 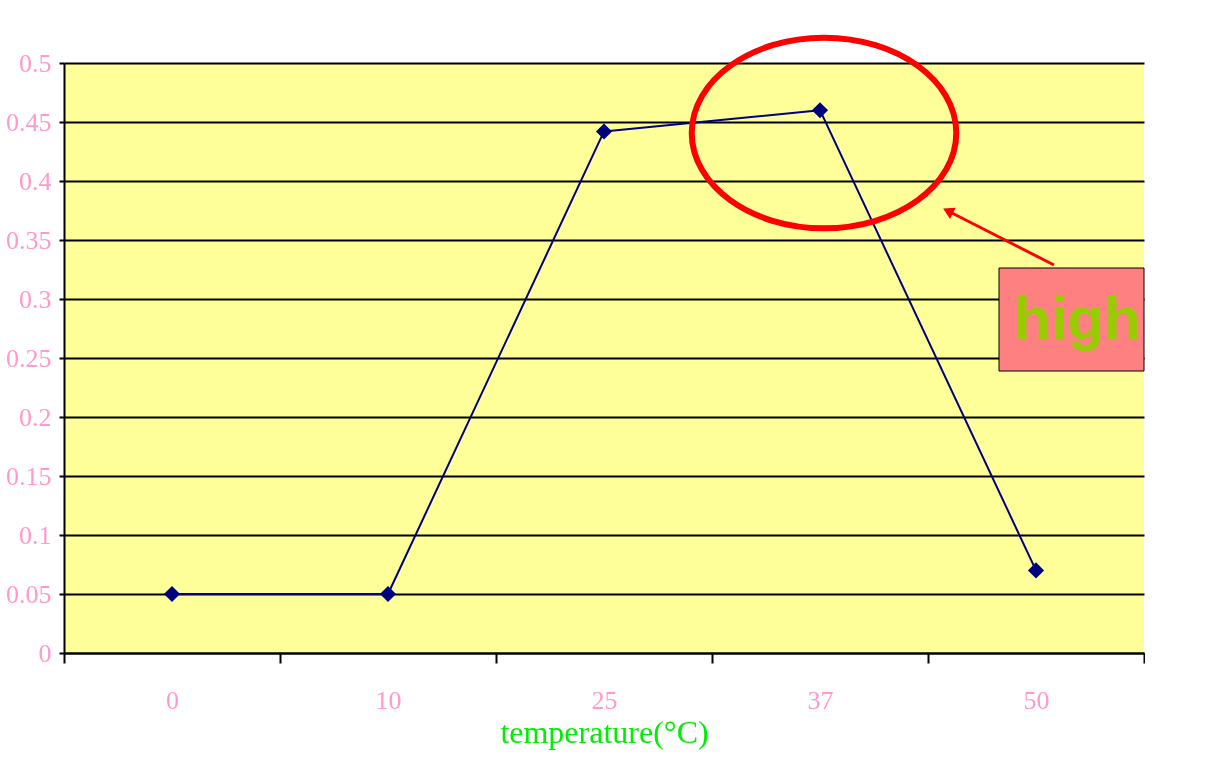 What do you see at coordinates (35, 535) in the screenshot?
I see `y-tick-label: 0.1` at bounding box center [35, 535].